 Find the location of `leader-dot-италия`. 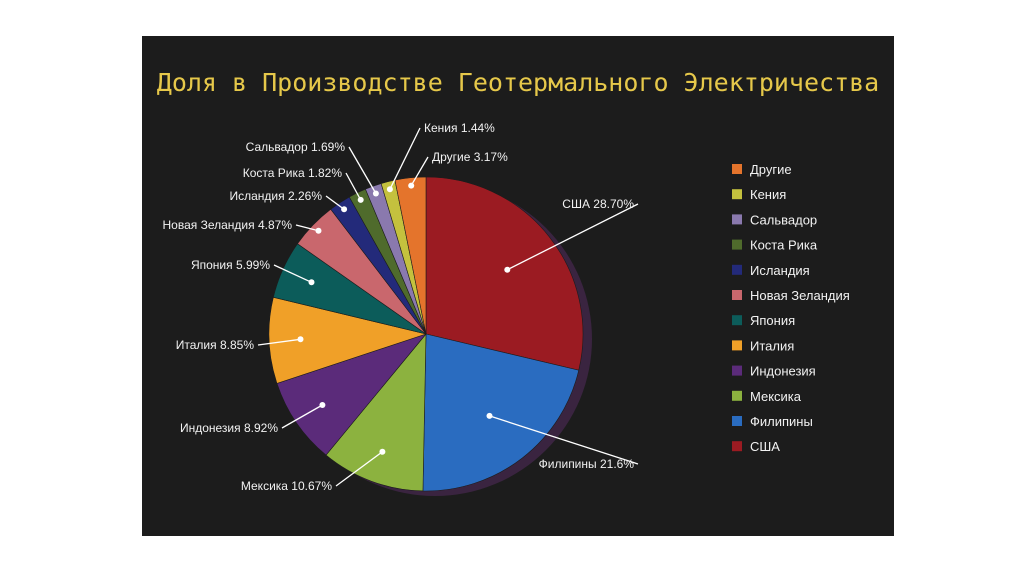

leader-dot-италия is located at coordinates (300, 339).